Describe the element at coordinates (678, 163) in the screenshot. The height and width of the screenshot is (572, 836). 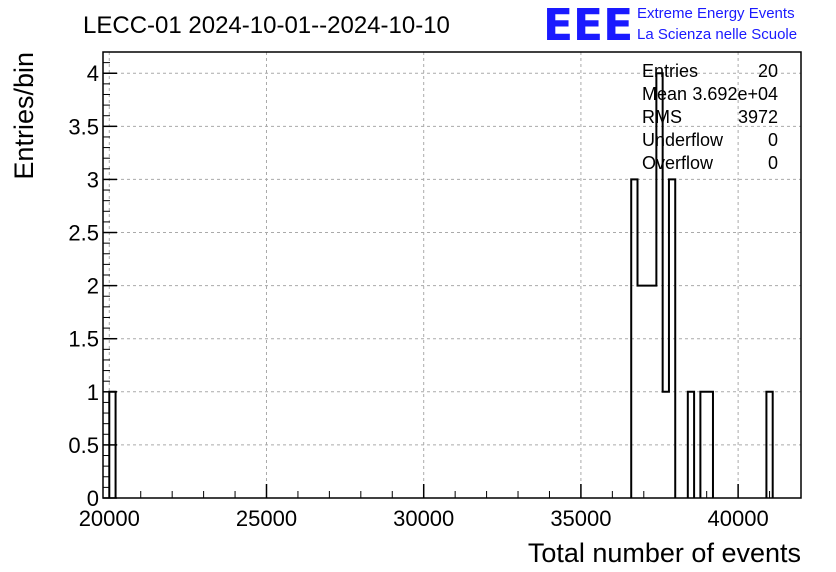
I see `stats-label: Overflow` at that location.